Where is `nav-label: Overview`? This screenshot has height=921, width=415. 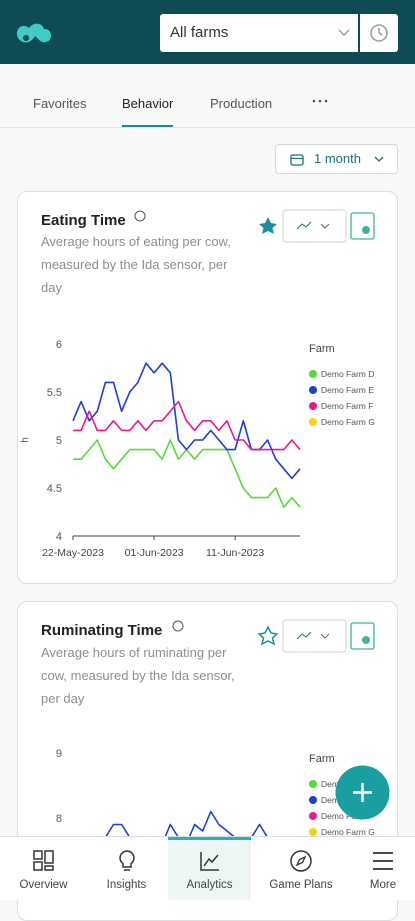
nav-label: Overview is located at coordinates (43, 885).